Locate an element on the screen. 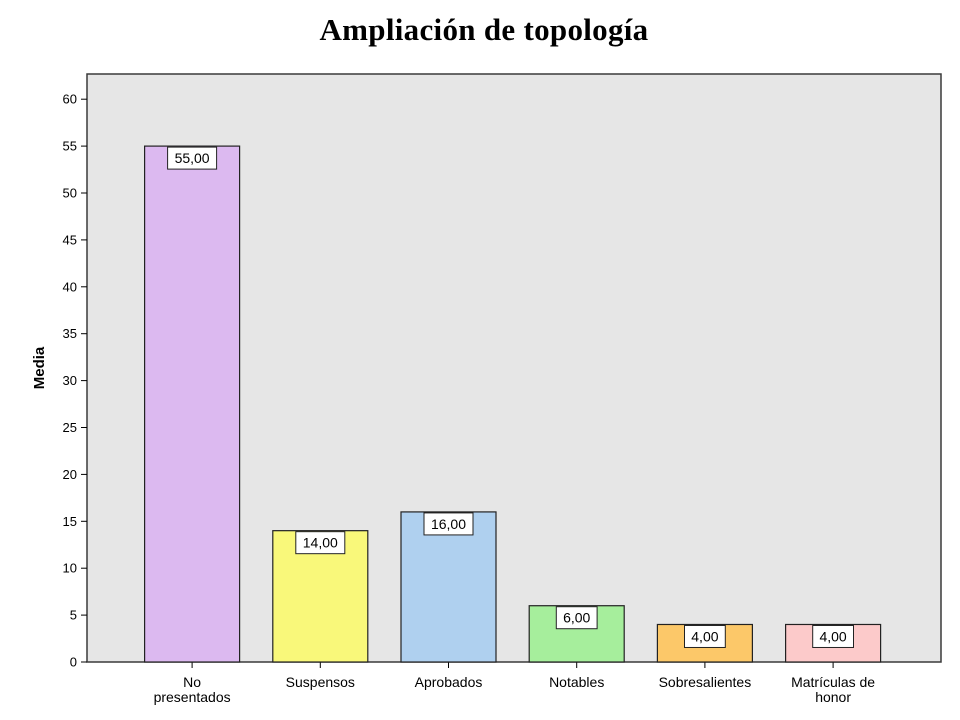  y-tick-label: 55 is located at coordinates (70, 146).